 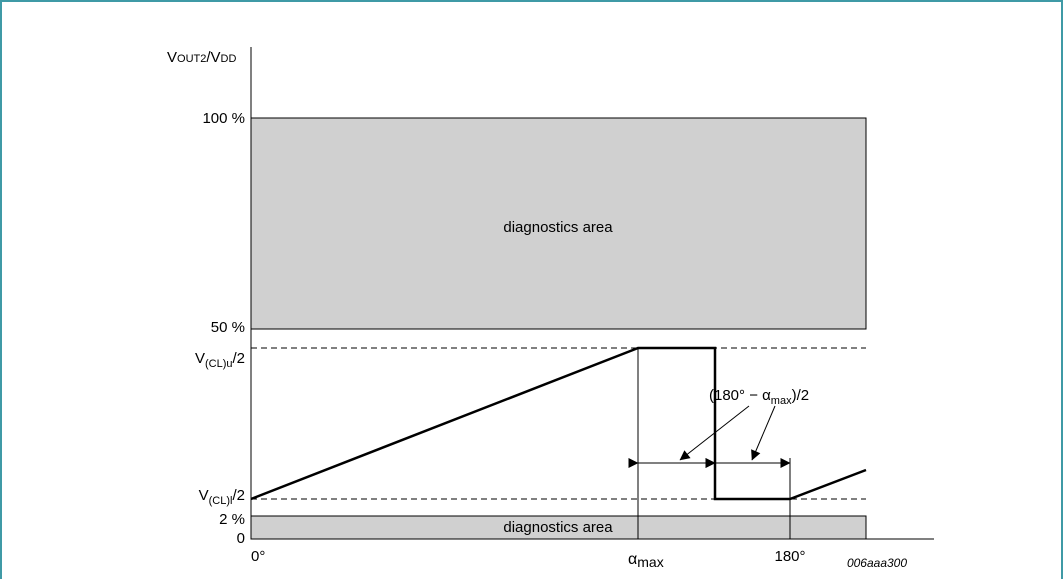 I want to click on figure-reference-code: 006aaa300, so click(x=877, y=563).